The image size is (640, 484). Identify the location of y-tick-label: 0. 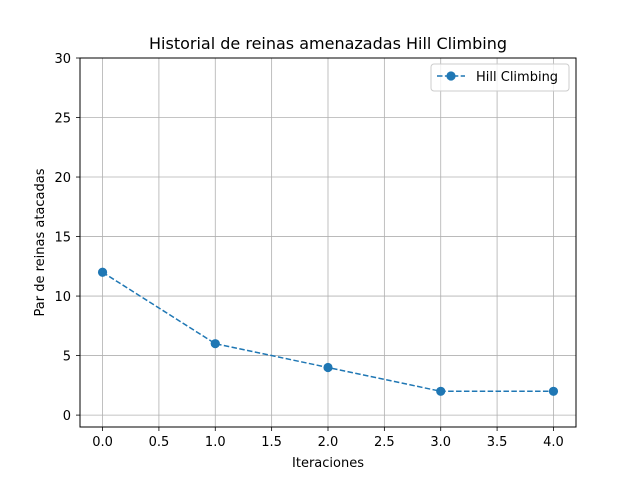
(67, 416).